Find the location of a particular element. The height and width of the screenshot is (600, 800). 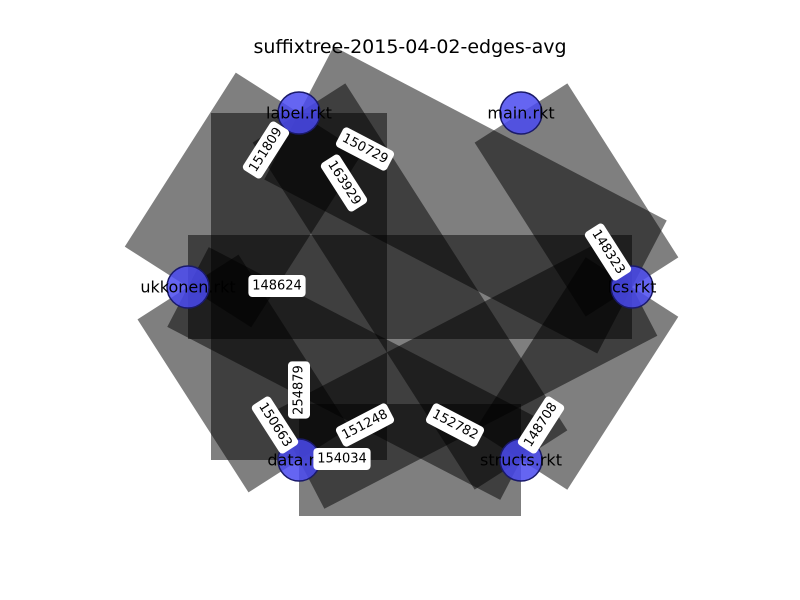

node-ukkonen: ukkonen.rkt is located at coordinates (188, 287).